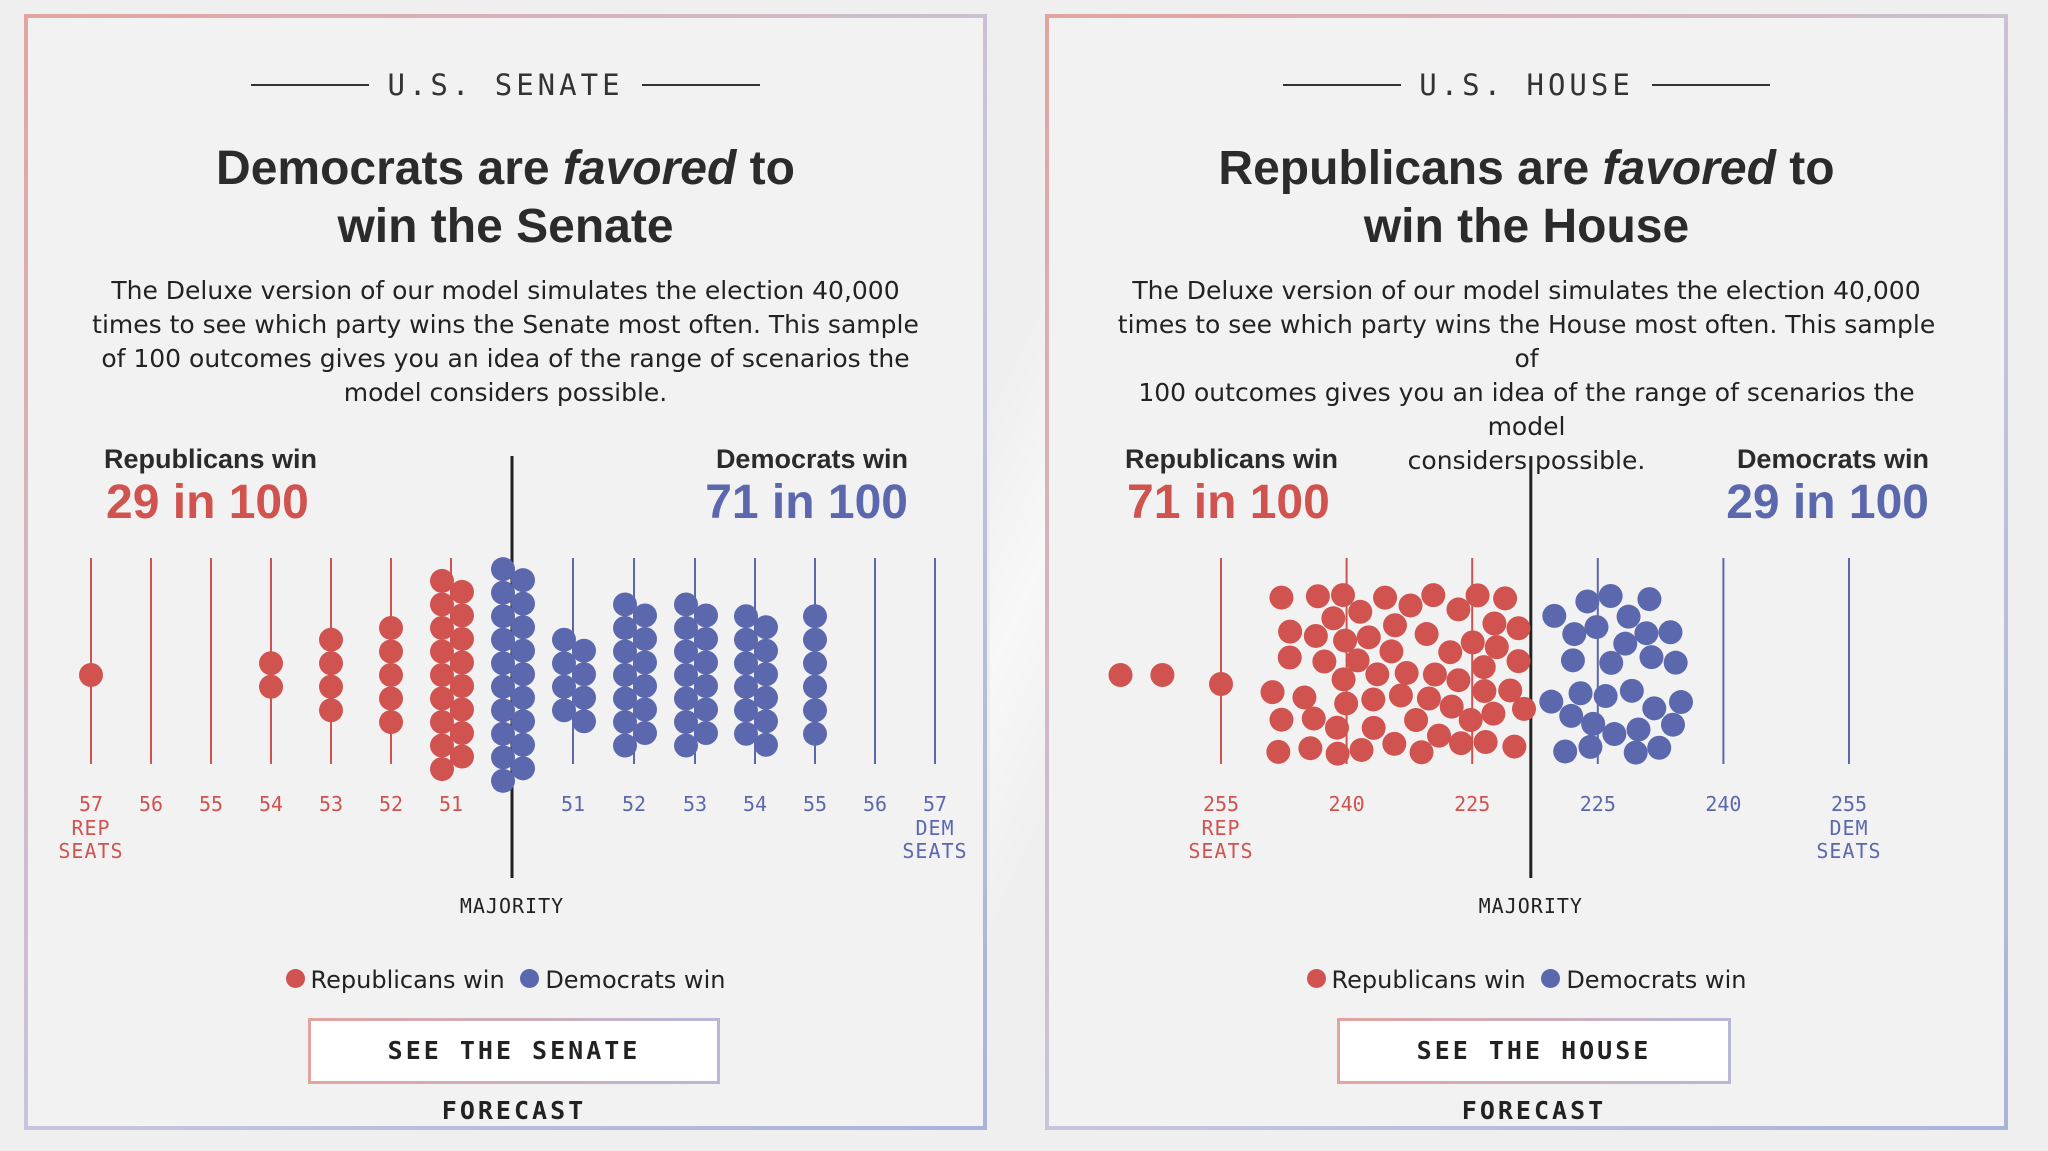  I want to click on headline-text: to, so click(765, 168).